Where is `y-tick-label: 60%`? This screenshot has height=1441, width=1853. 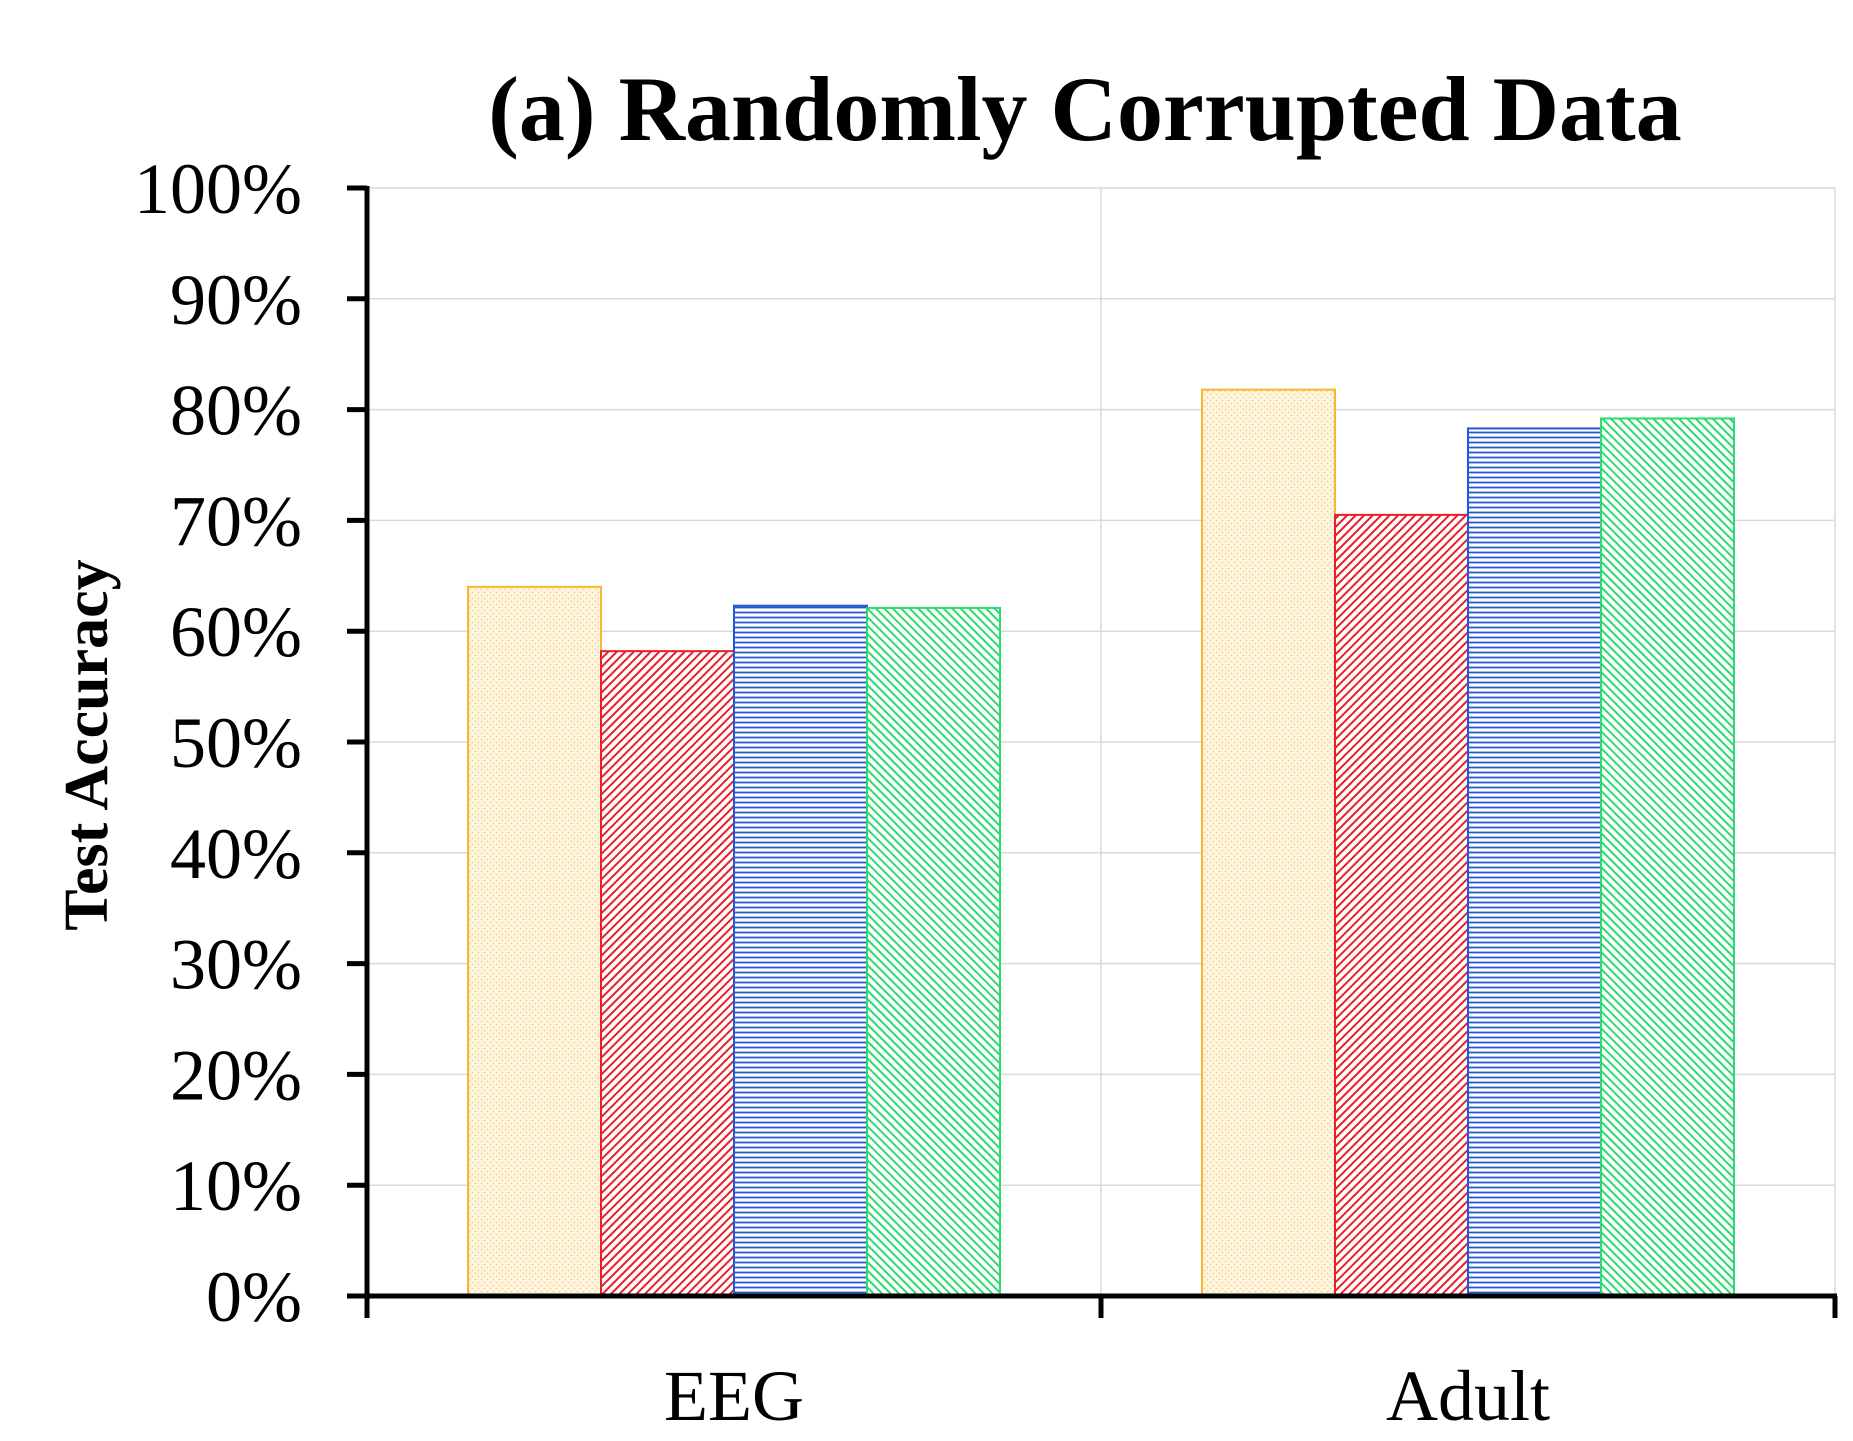 y-tick-label: 60% is located at coordinates (236, 632).